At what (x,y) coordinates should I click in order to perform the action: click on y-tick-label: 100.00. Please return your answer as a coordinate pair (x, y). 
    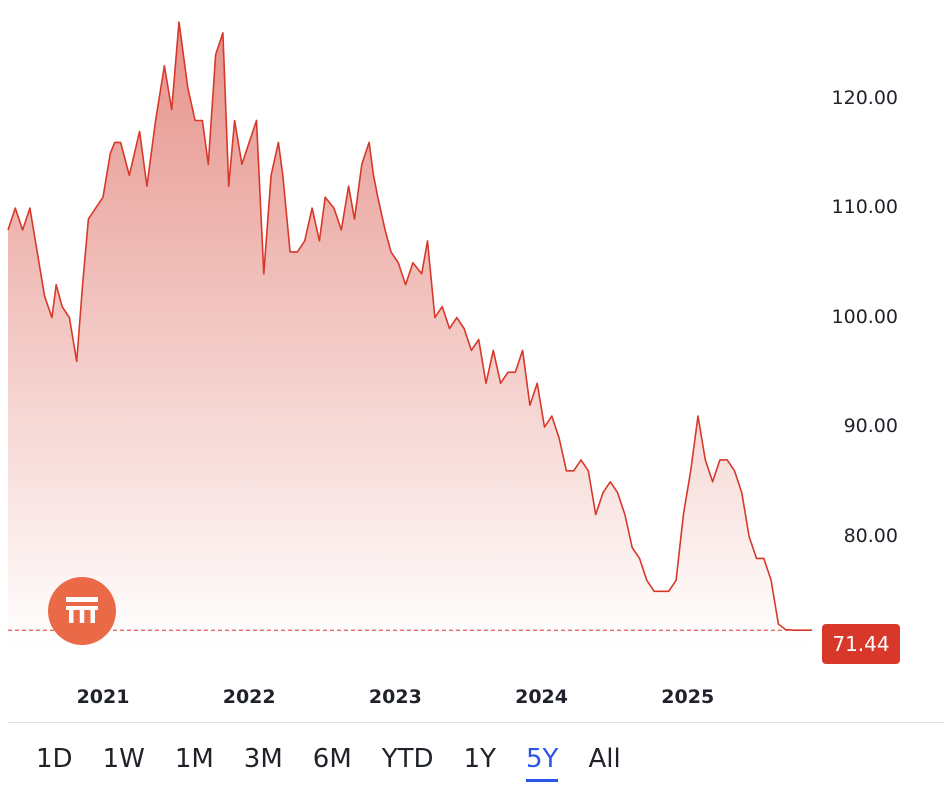
    Looking at the image, I should click on (864, 316).